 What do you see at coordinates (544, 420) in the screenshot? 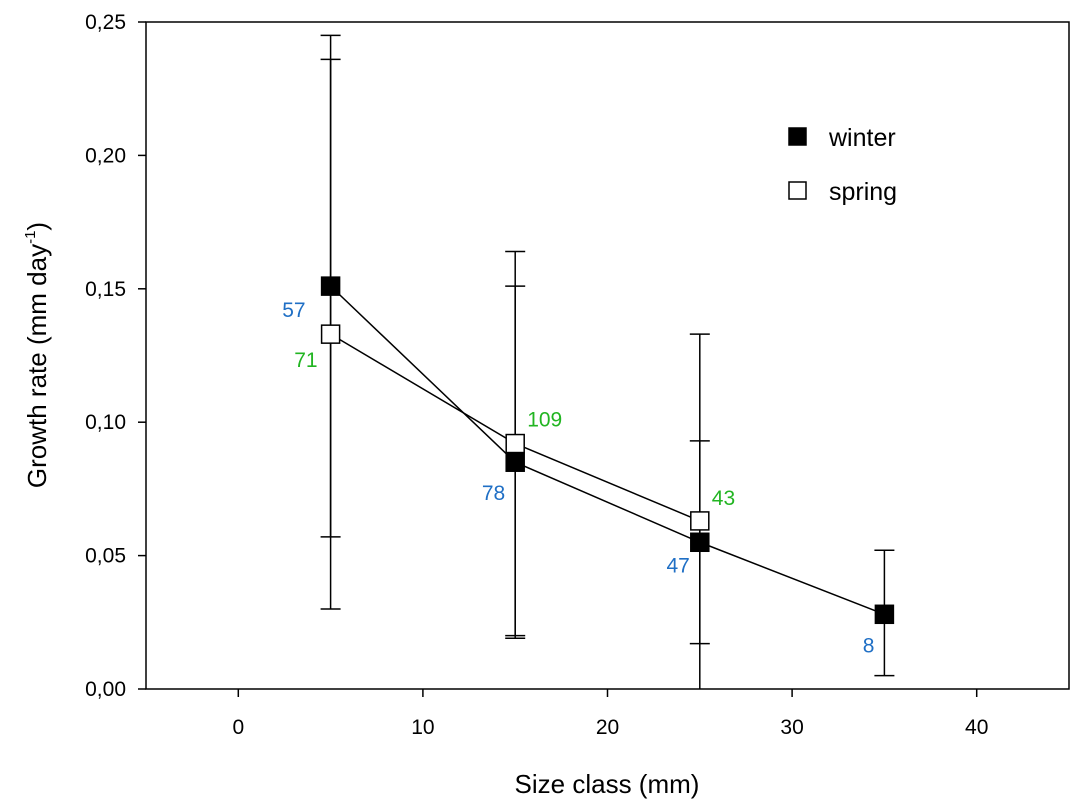
I see `sample-size-label-spring: 109` at bounding box center [544, 420].